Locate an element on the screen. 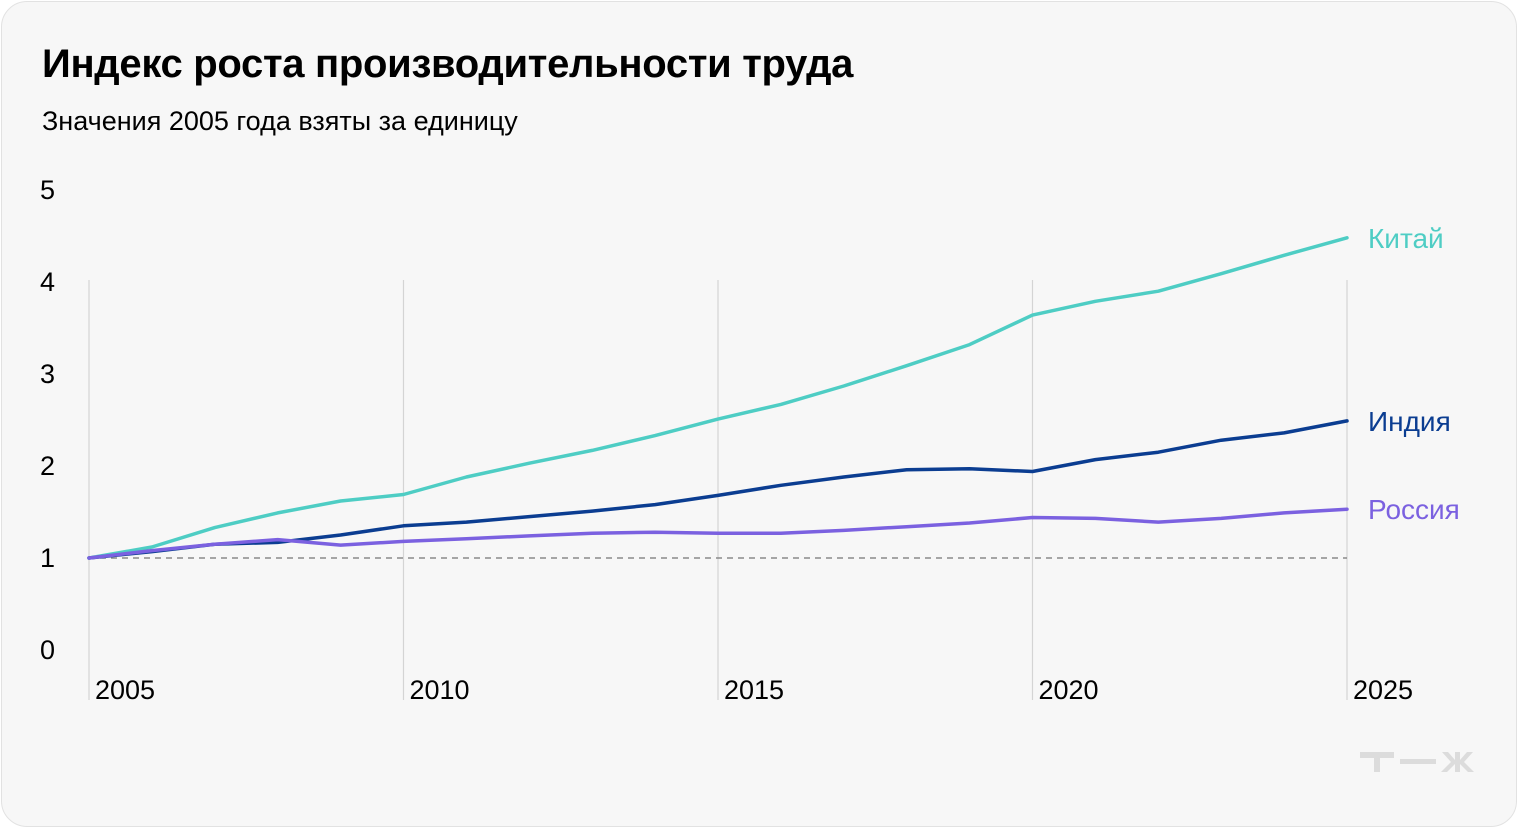  x-tick-label: 2020 is located at coordinates (1069, 690).